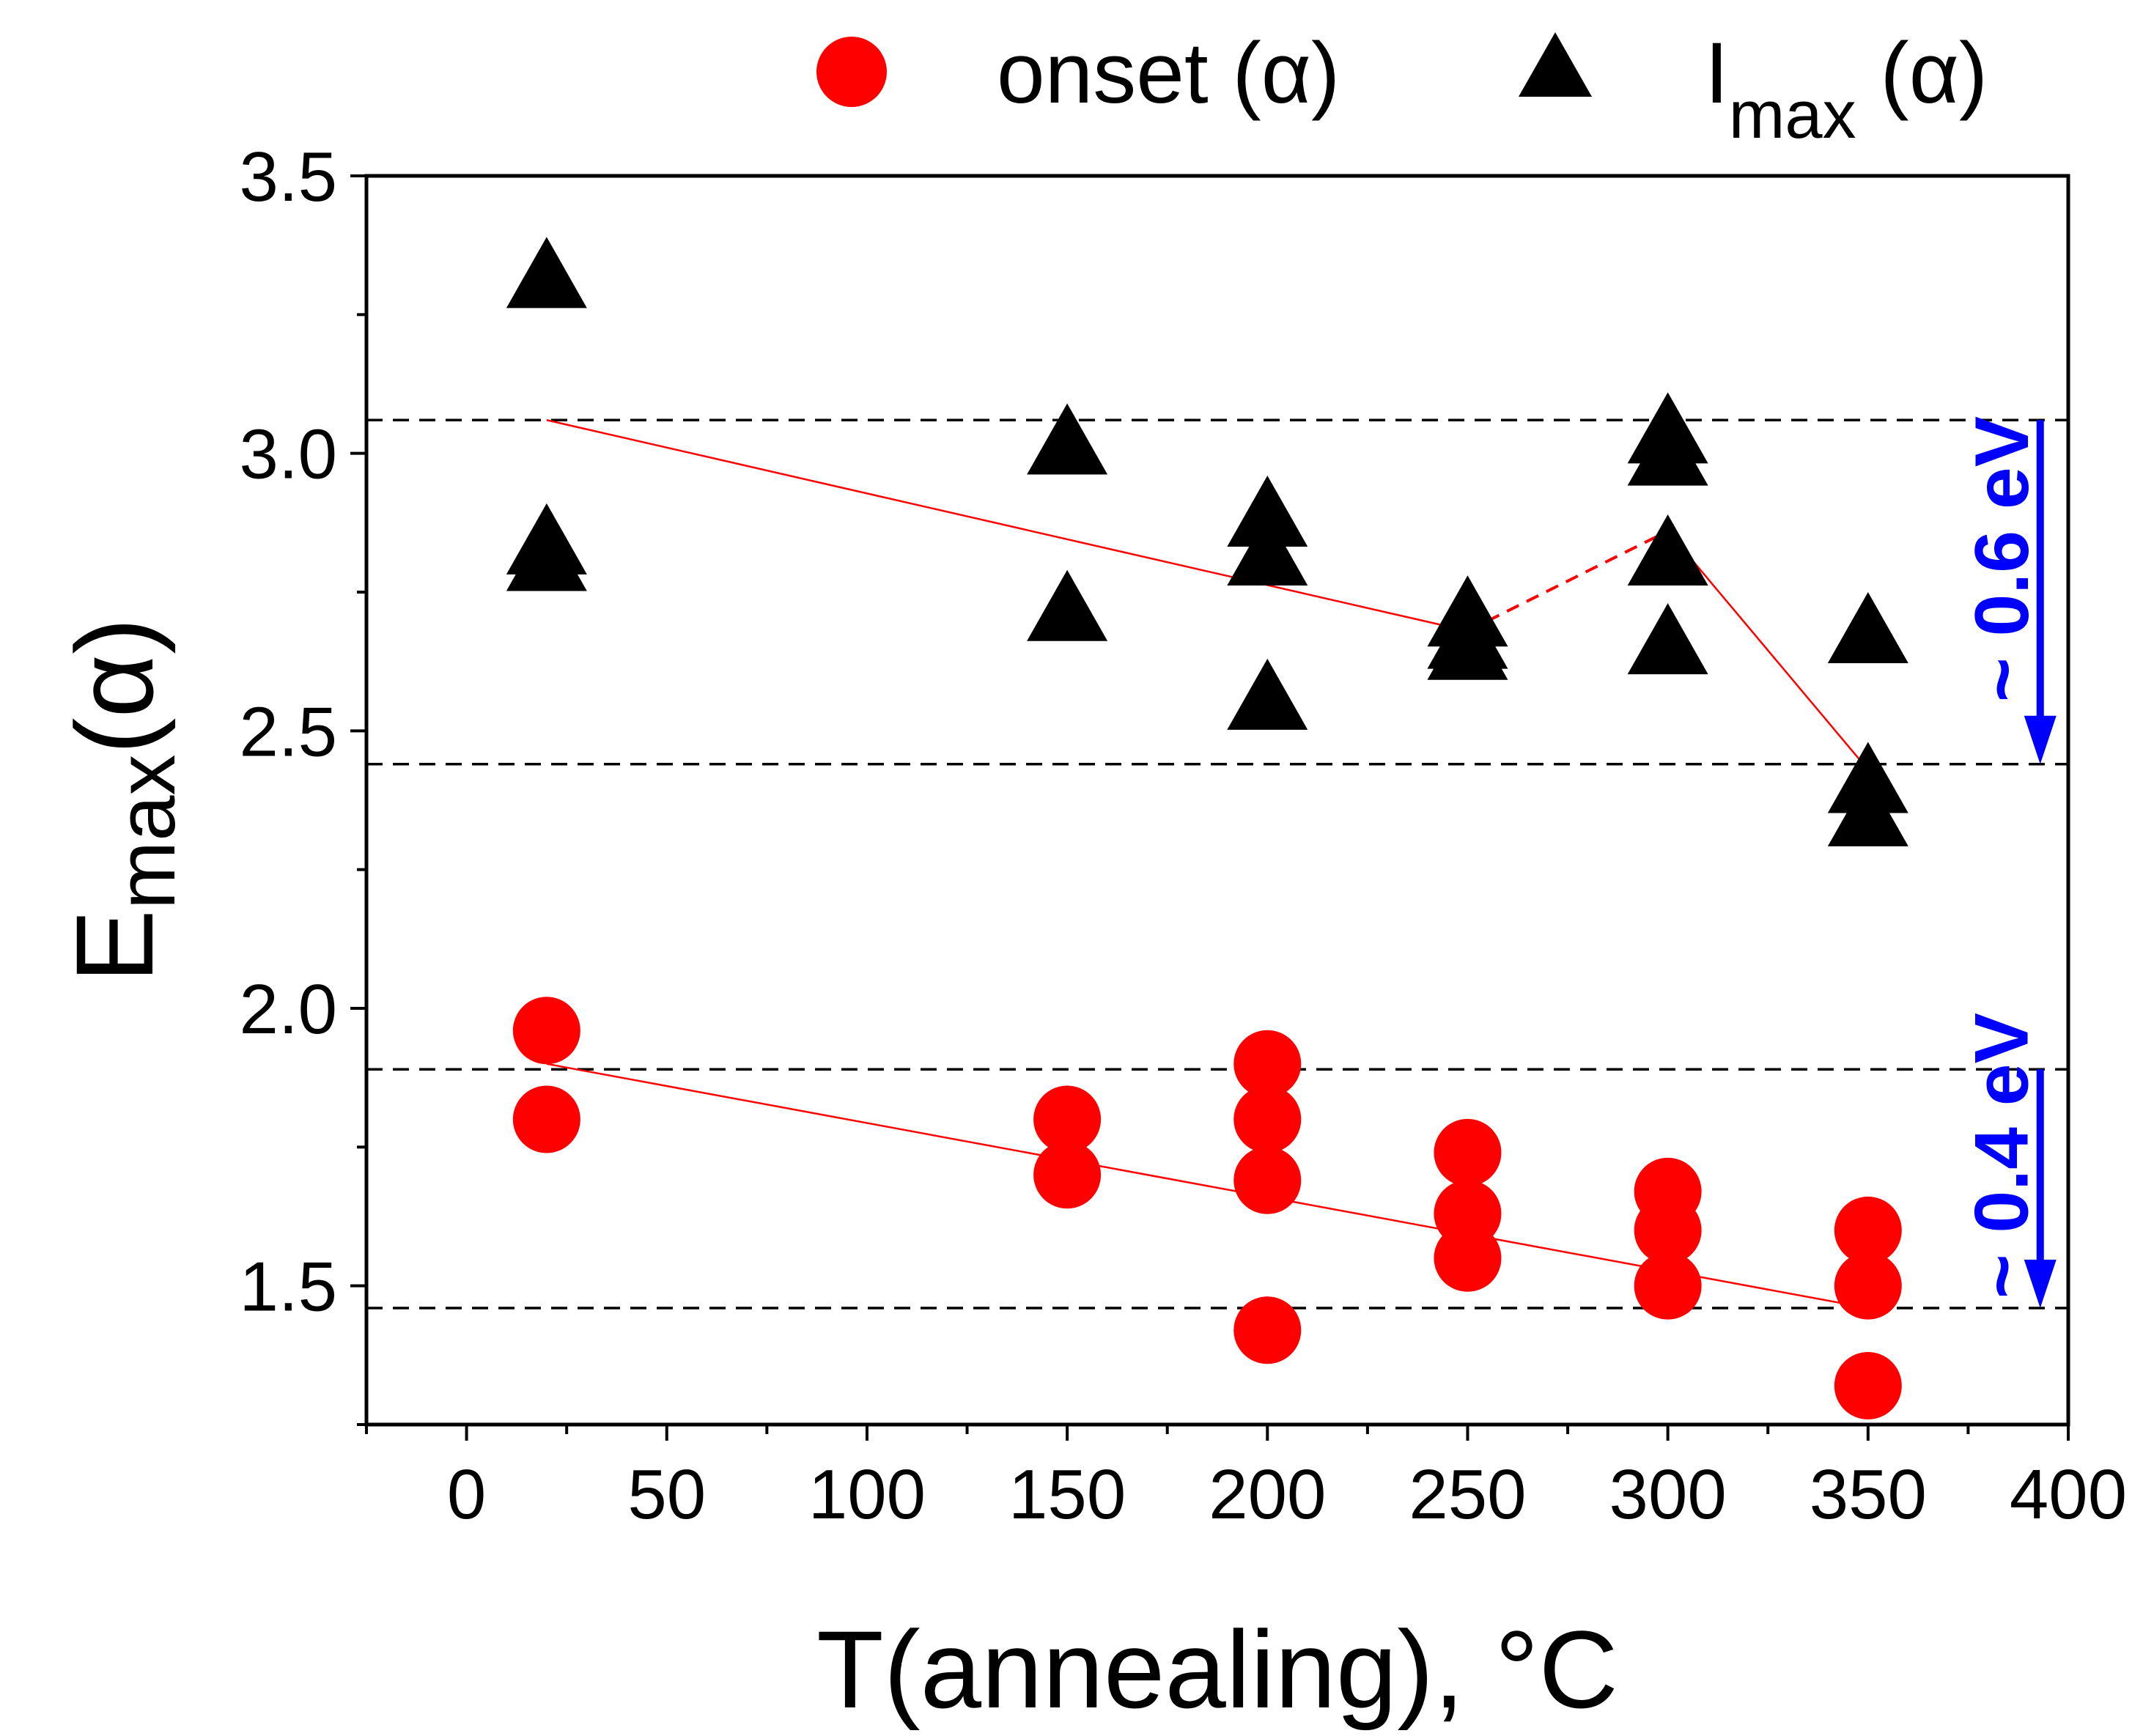 The height and width of the screenshot is (1736, 2154). What do you see at coordinates (1792, 115) in the screenshot?
I see `legend-label-imax-sub: max` at bounding box center [1792, 115].